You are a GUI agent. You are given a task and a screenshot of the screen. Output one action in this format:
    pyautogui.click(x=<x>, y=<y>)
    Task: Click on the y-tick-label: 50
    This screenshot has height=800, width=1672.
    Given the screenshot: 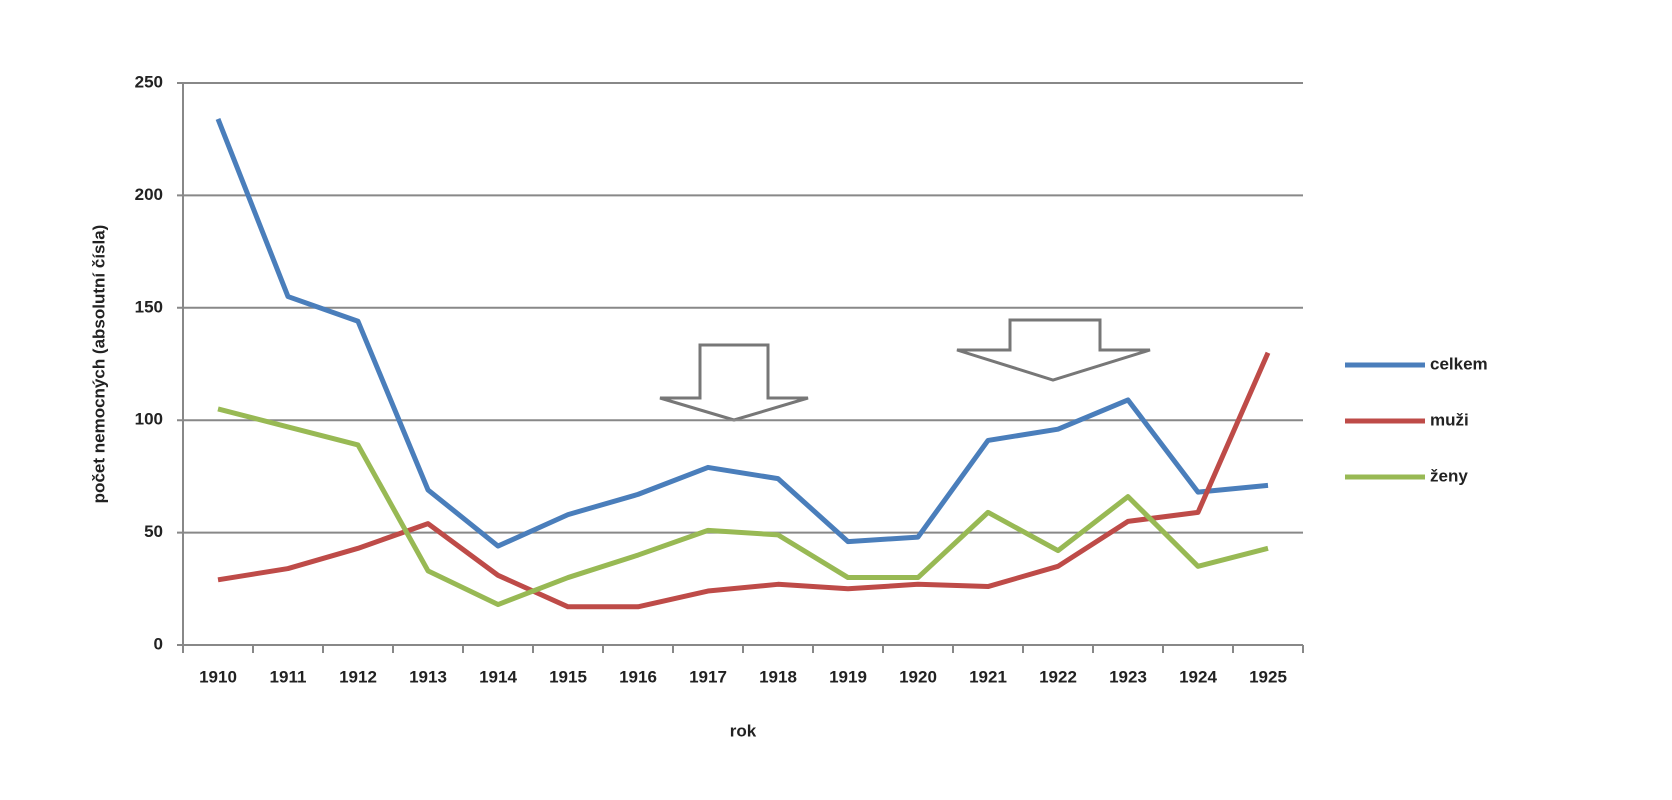 What is the action you would take?
    pyautogui.click(x=153, y=531)
    